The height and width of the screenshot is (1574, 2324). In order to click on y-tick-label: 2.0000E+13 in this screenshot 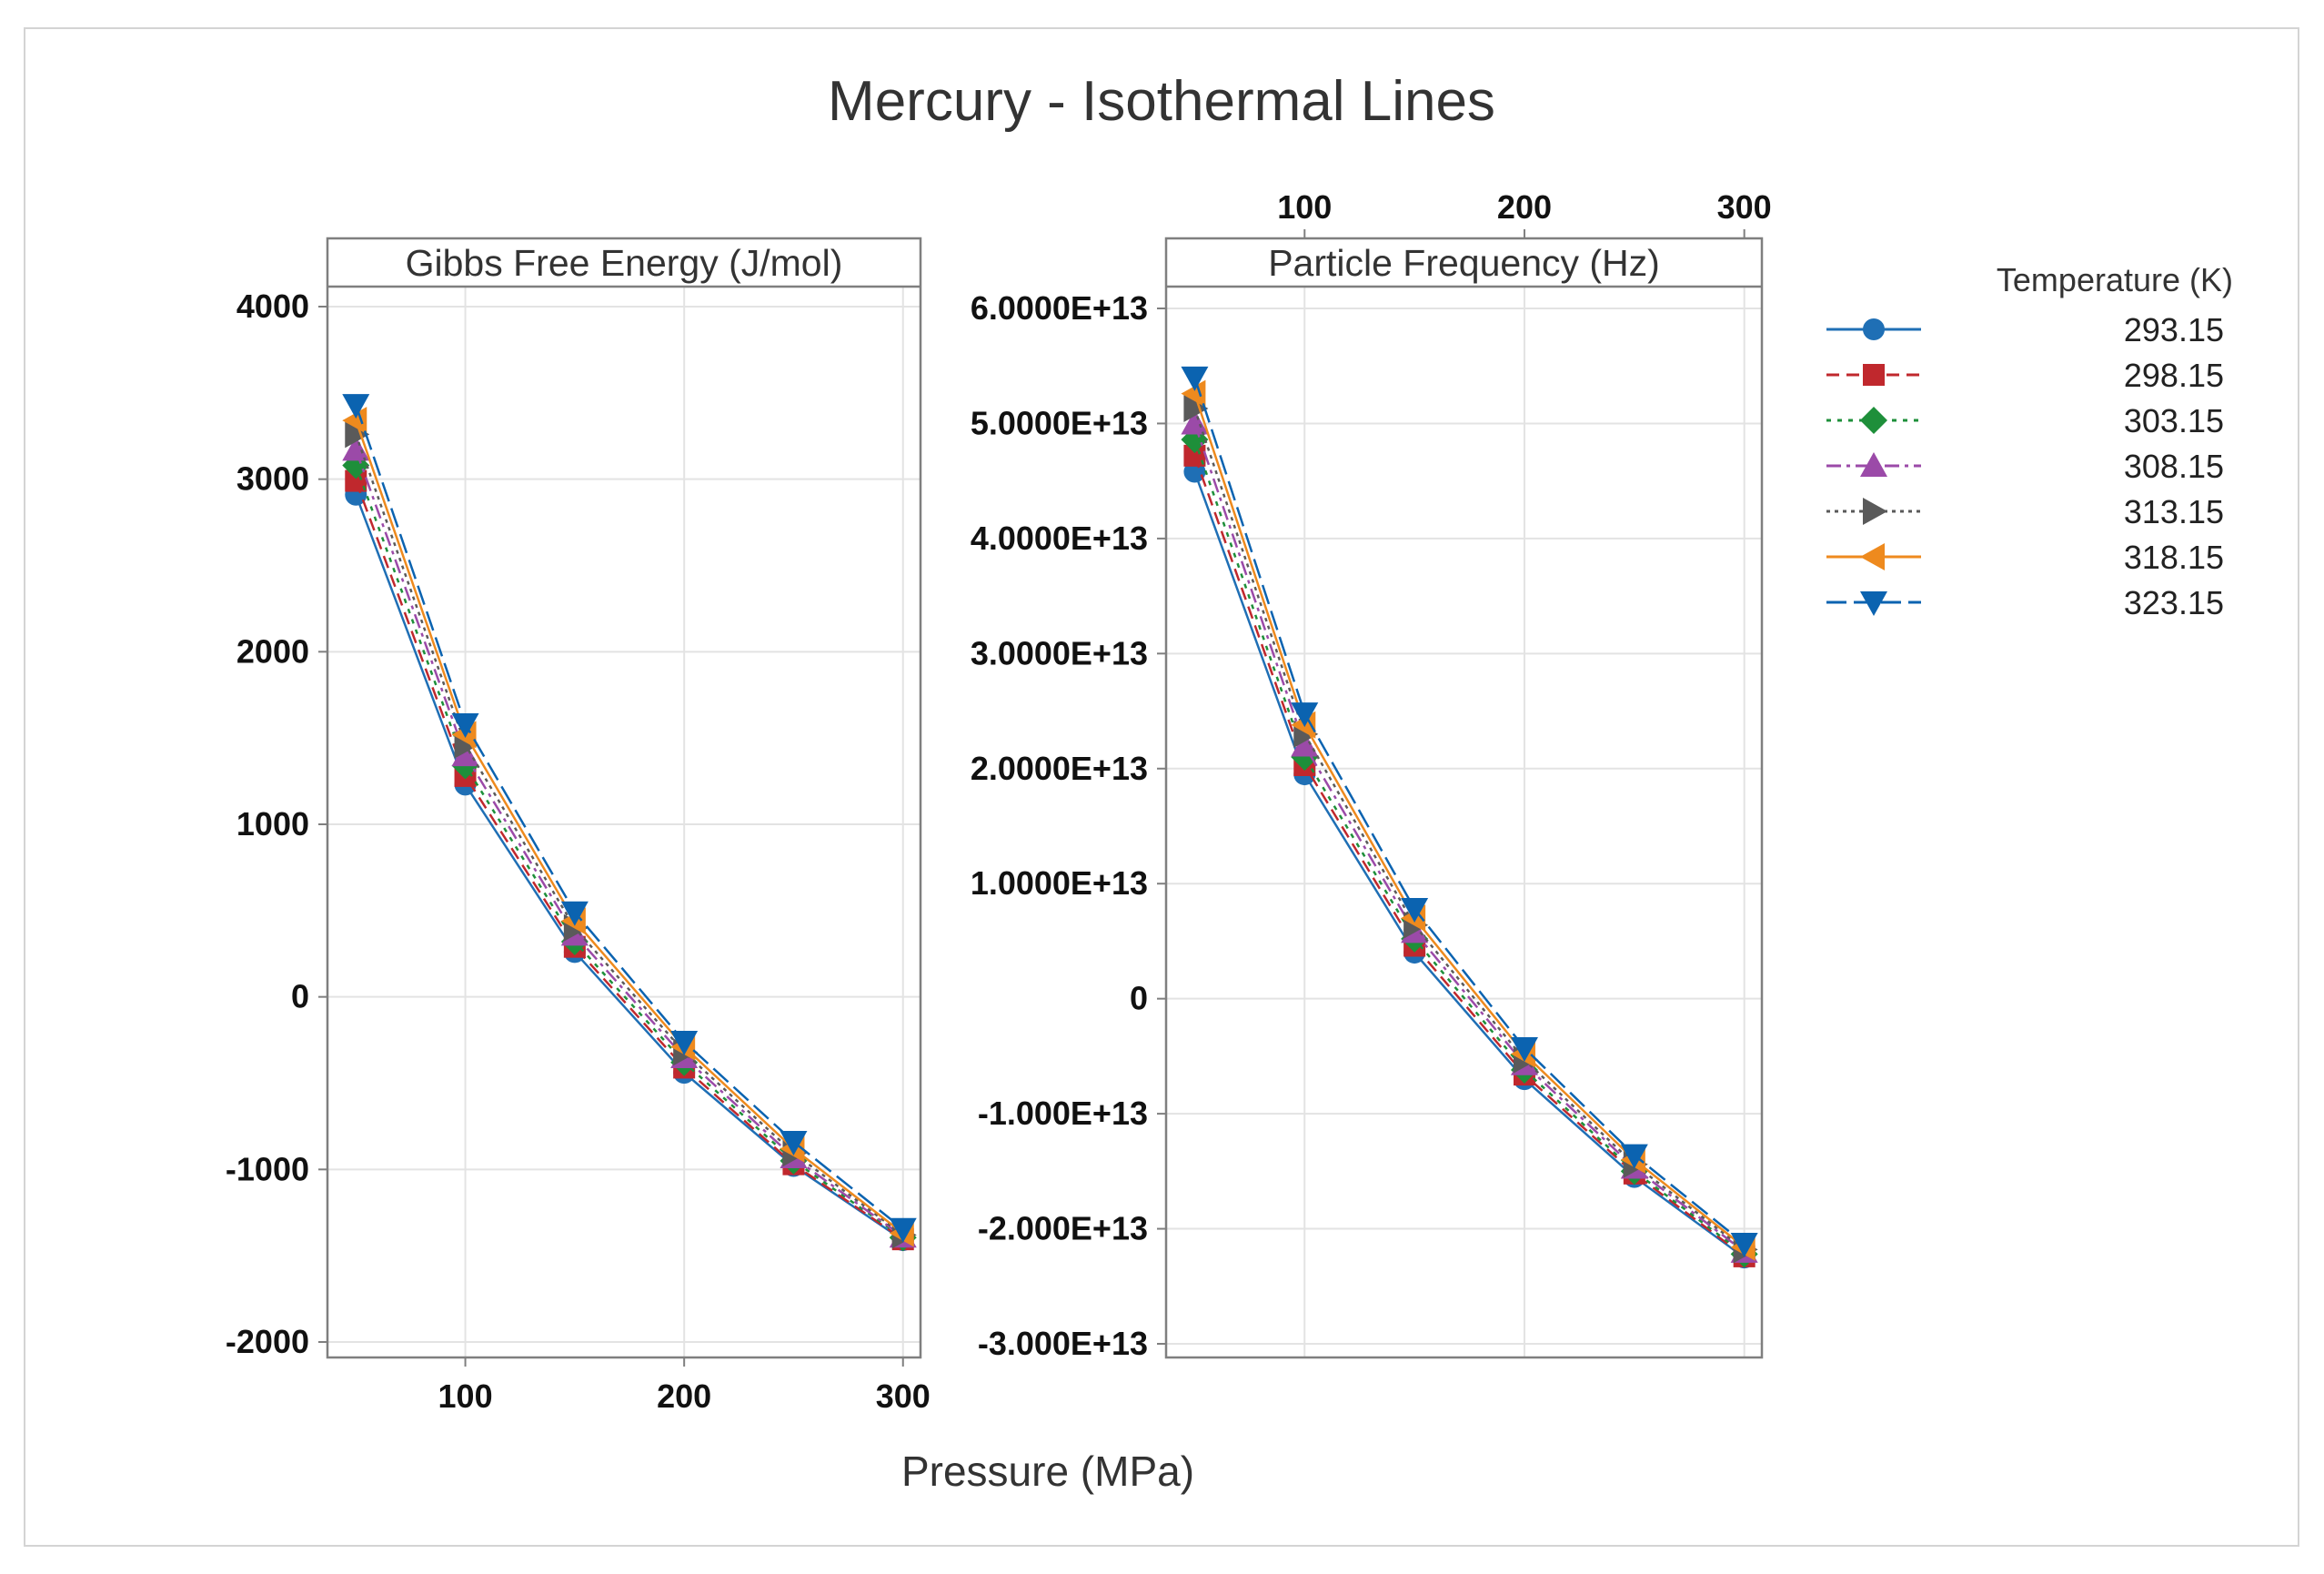, I will do `click(1059, 768)`.